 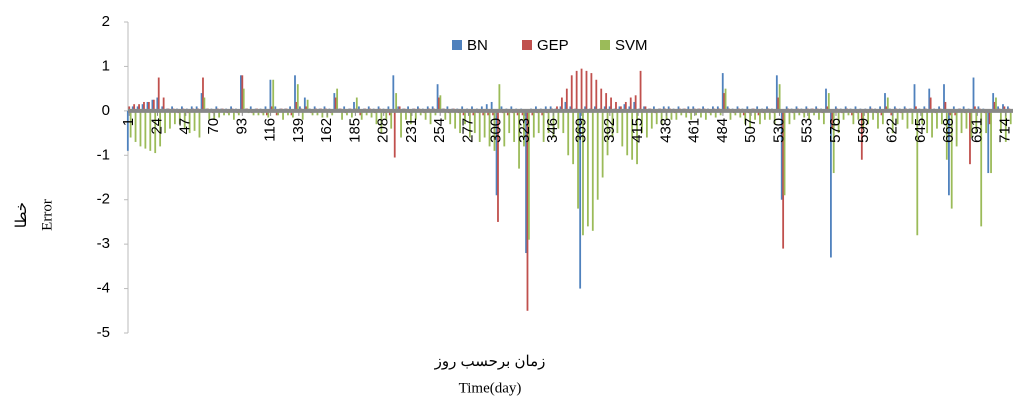 I want to click on x-tick-label: 70, so click(x=213, y=126).